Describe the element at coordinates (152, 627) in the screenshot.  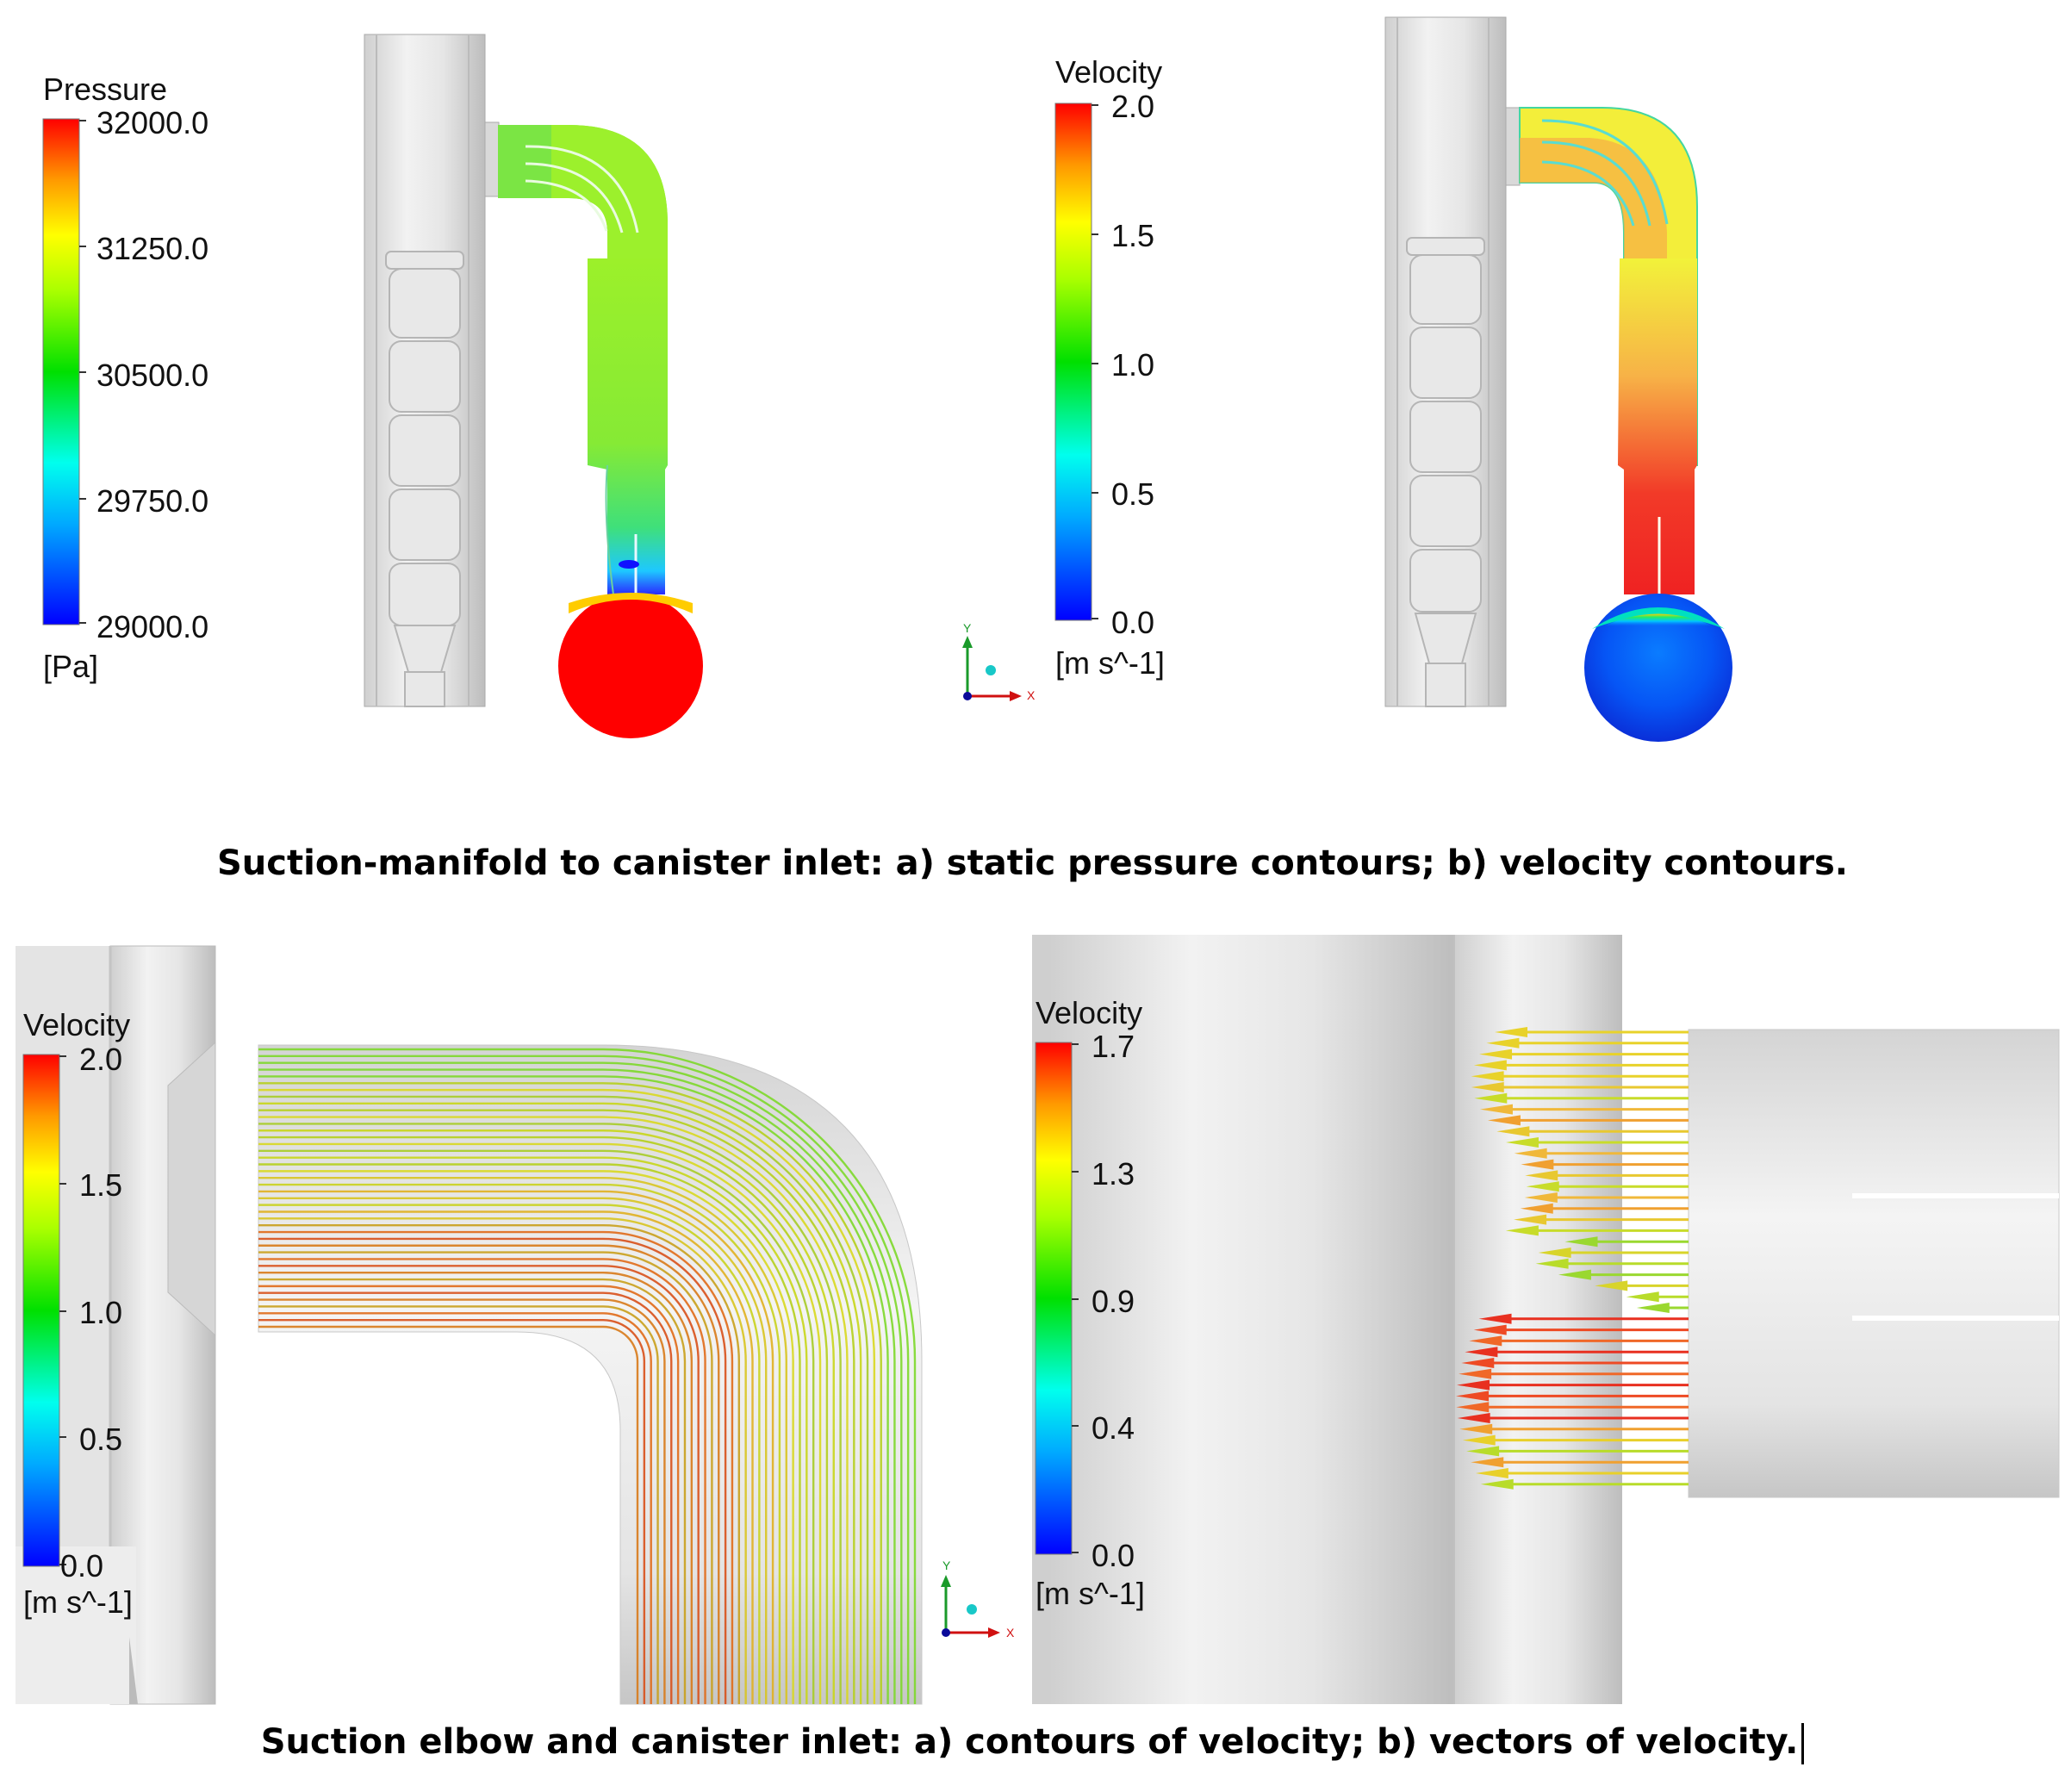
I see `pressure-tick-4: 29000.0` at that location.